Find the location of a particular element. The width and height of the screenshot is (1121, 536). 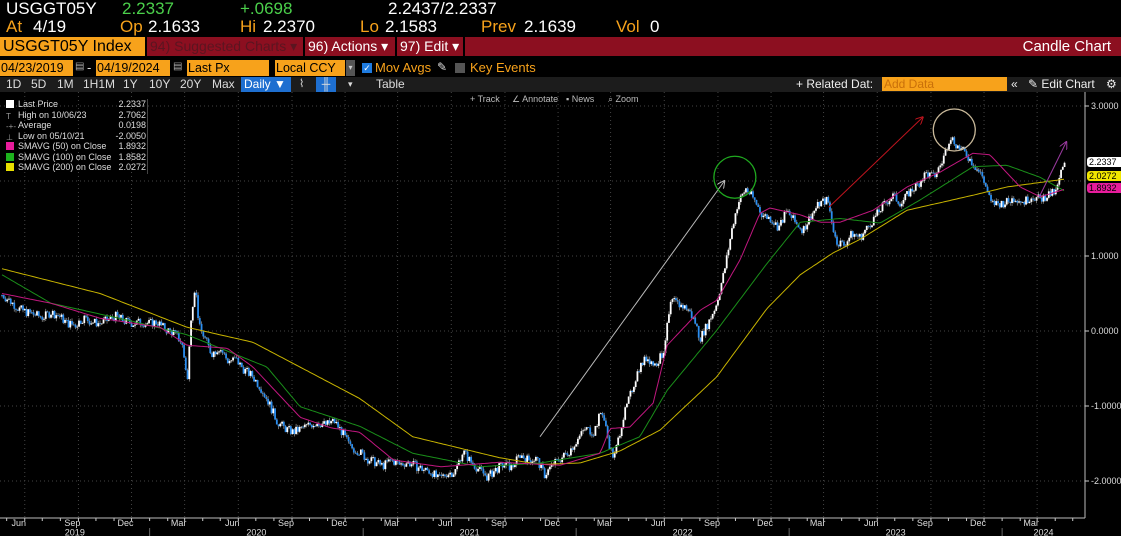

period-1h1m: 1H1M is located at coordinates (99, 84).